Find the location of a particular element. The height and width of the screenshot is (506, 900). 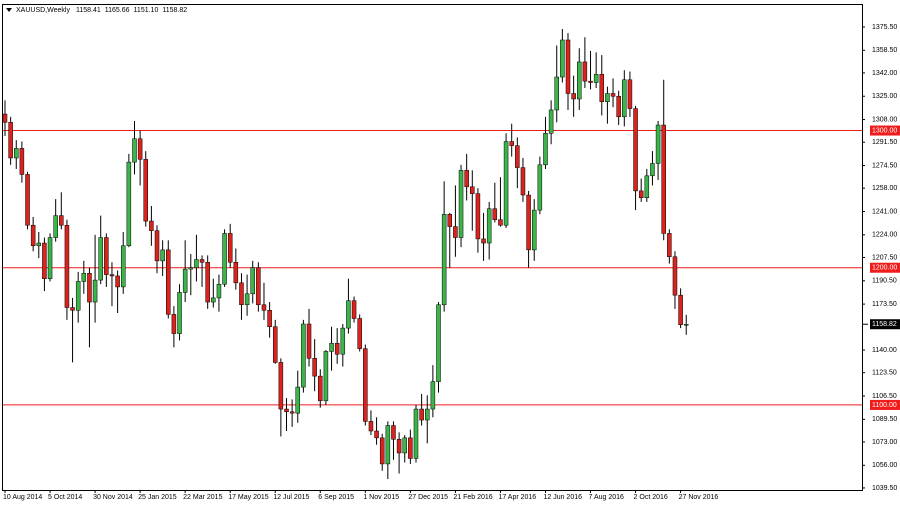

x-tick-label: 17 Apr 2016 is located at coordinates (517, 497).